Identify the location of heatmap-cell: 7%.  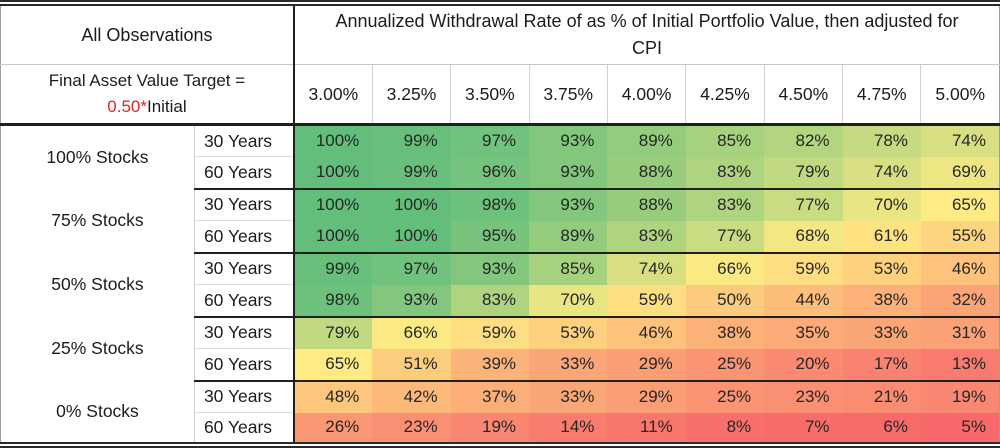
(803, 428).